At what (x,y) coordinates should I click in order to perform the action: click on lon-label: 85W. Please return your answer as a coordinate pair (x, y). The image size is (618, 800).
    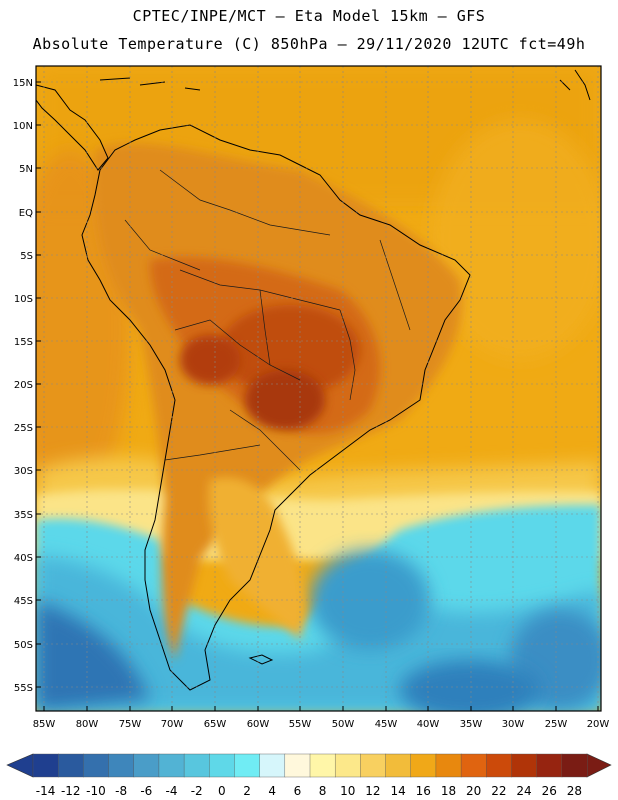
    Looking at the image, I should click on (44, 724).